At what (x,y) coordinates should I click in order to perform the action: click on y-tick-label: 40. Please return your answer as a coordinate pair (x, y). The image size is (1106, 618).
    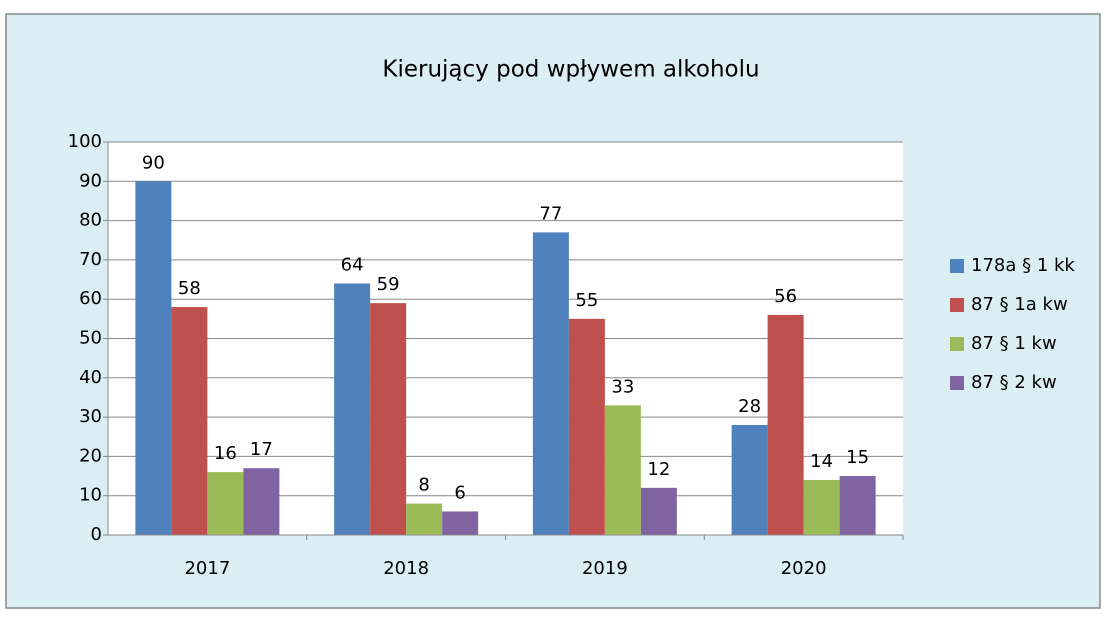
    Looking at the image, I should click on (90, 377).